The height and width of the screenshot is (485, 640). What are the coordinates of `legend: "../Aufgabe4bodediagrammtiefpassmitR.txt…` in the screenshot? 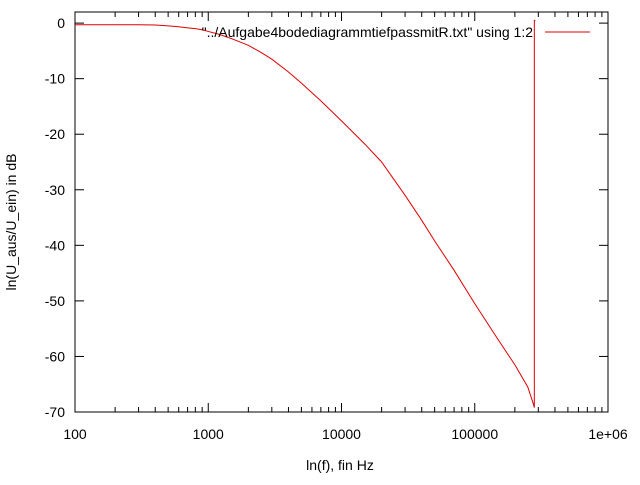 It's located at (396, 32).